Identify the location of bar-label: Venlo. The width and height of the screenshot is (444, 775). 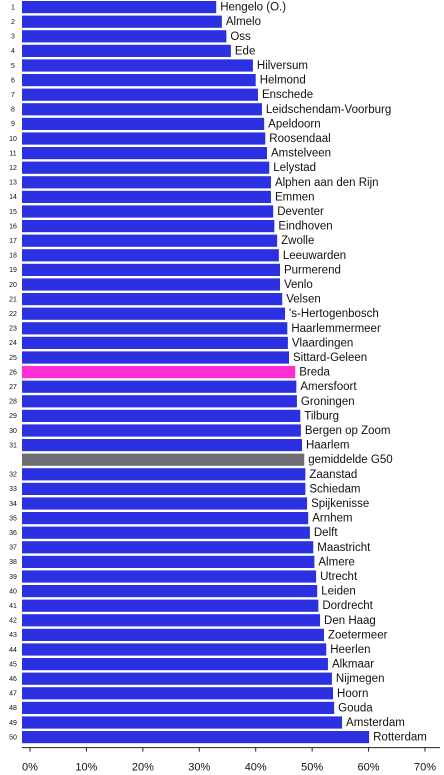
(298, 285).